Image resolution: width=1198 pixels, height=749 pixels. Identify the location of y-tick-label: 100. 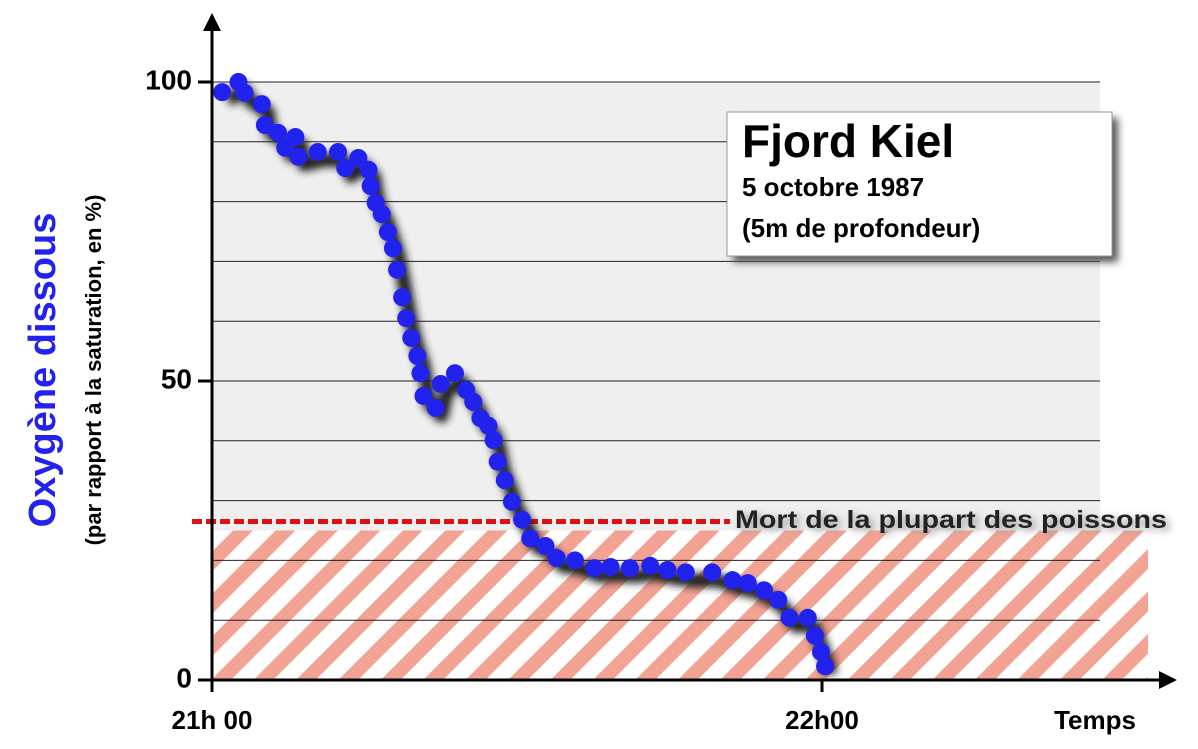
(168, 79).